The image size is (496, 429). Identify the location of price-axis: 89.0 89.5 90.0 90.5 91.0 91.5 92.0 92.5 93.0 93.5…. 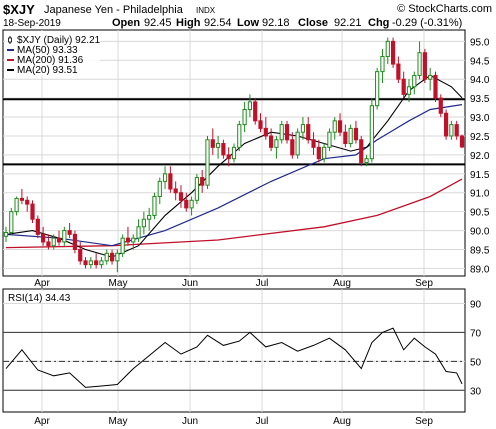
(480, 156).